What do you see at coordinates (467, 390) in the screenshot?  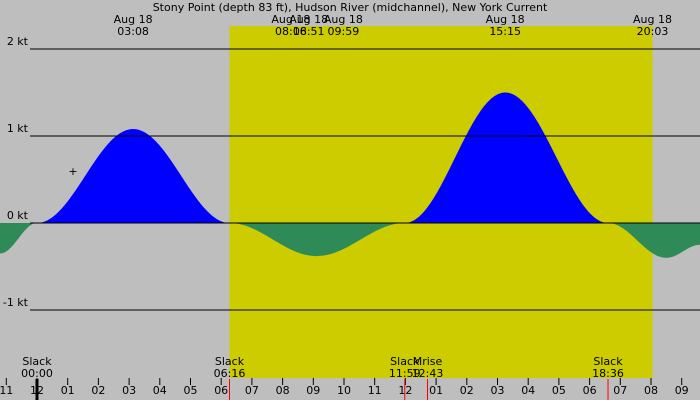 I see `x-tick-label-15: 02` at bounding box center [467, 390].